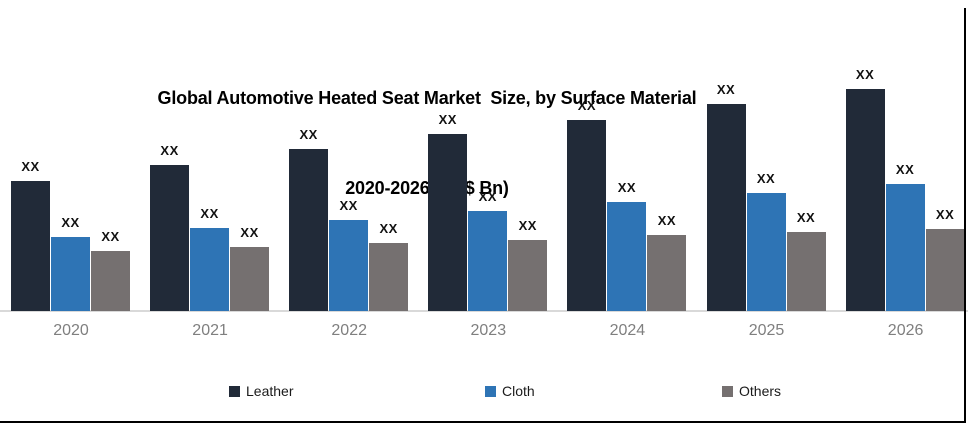 This screenshot has width=968, height=429. I want to click on x-axis-label-2026: 2026, so click(905, 330).